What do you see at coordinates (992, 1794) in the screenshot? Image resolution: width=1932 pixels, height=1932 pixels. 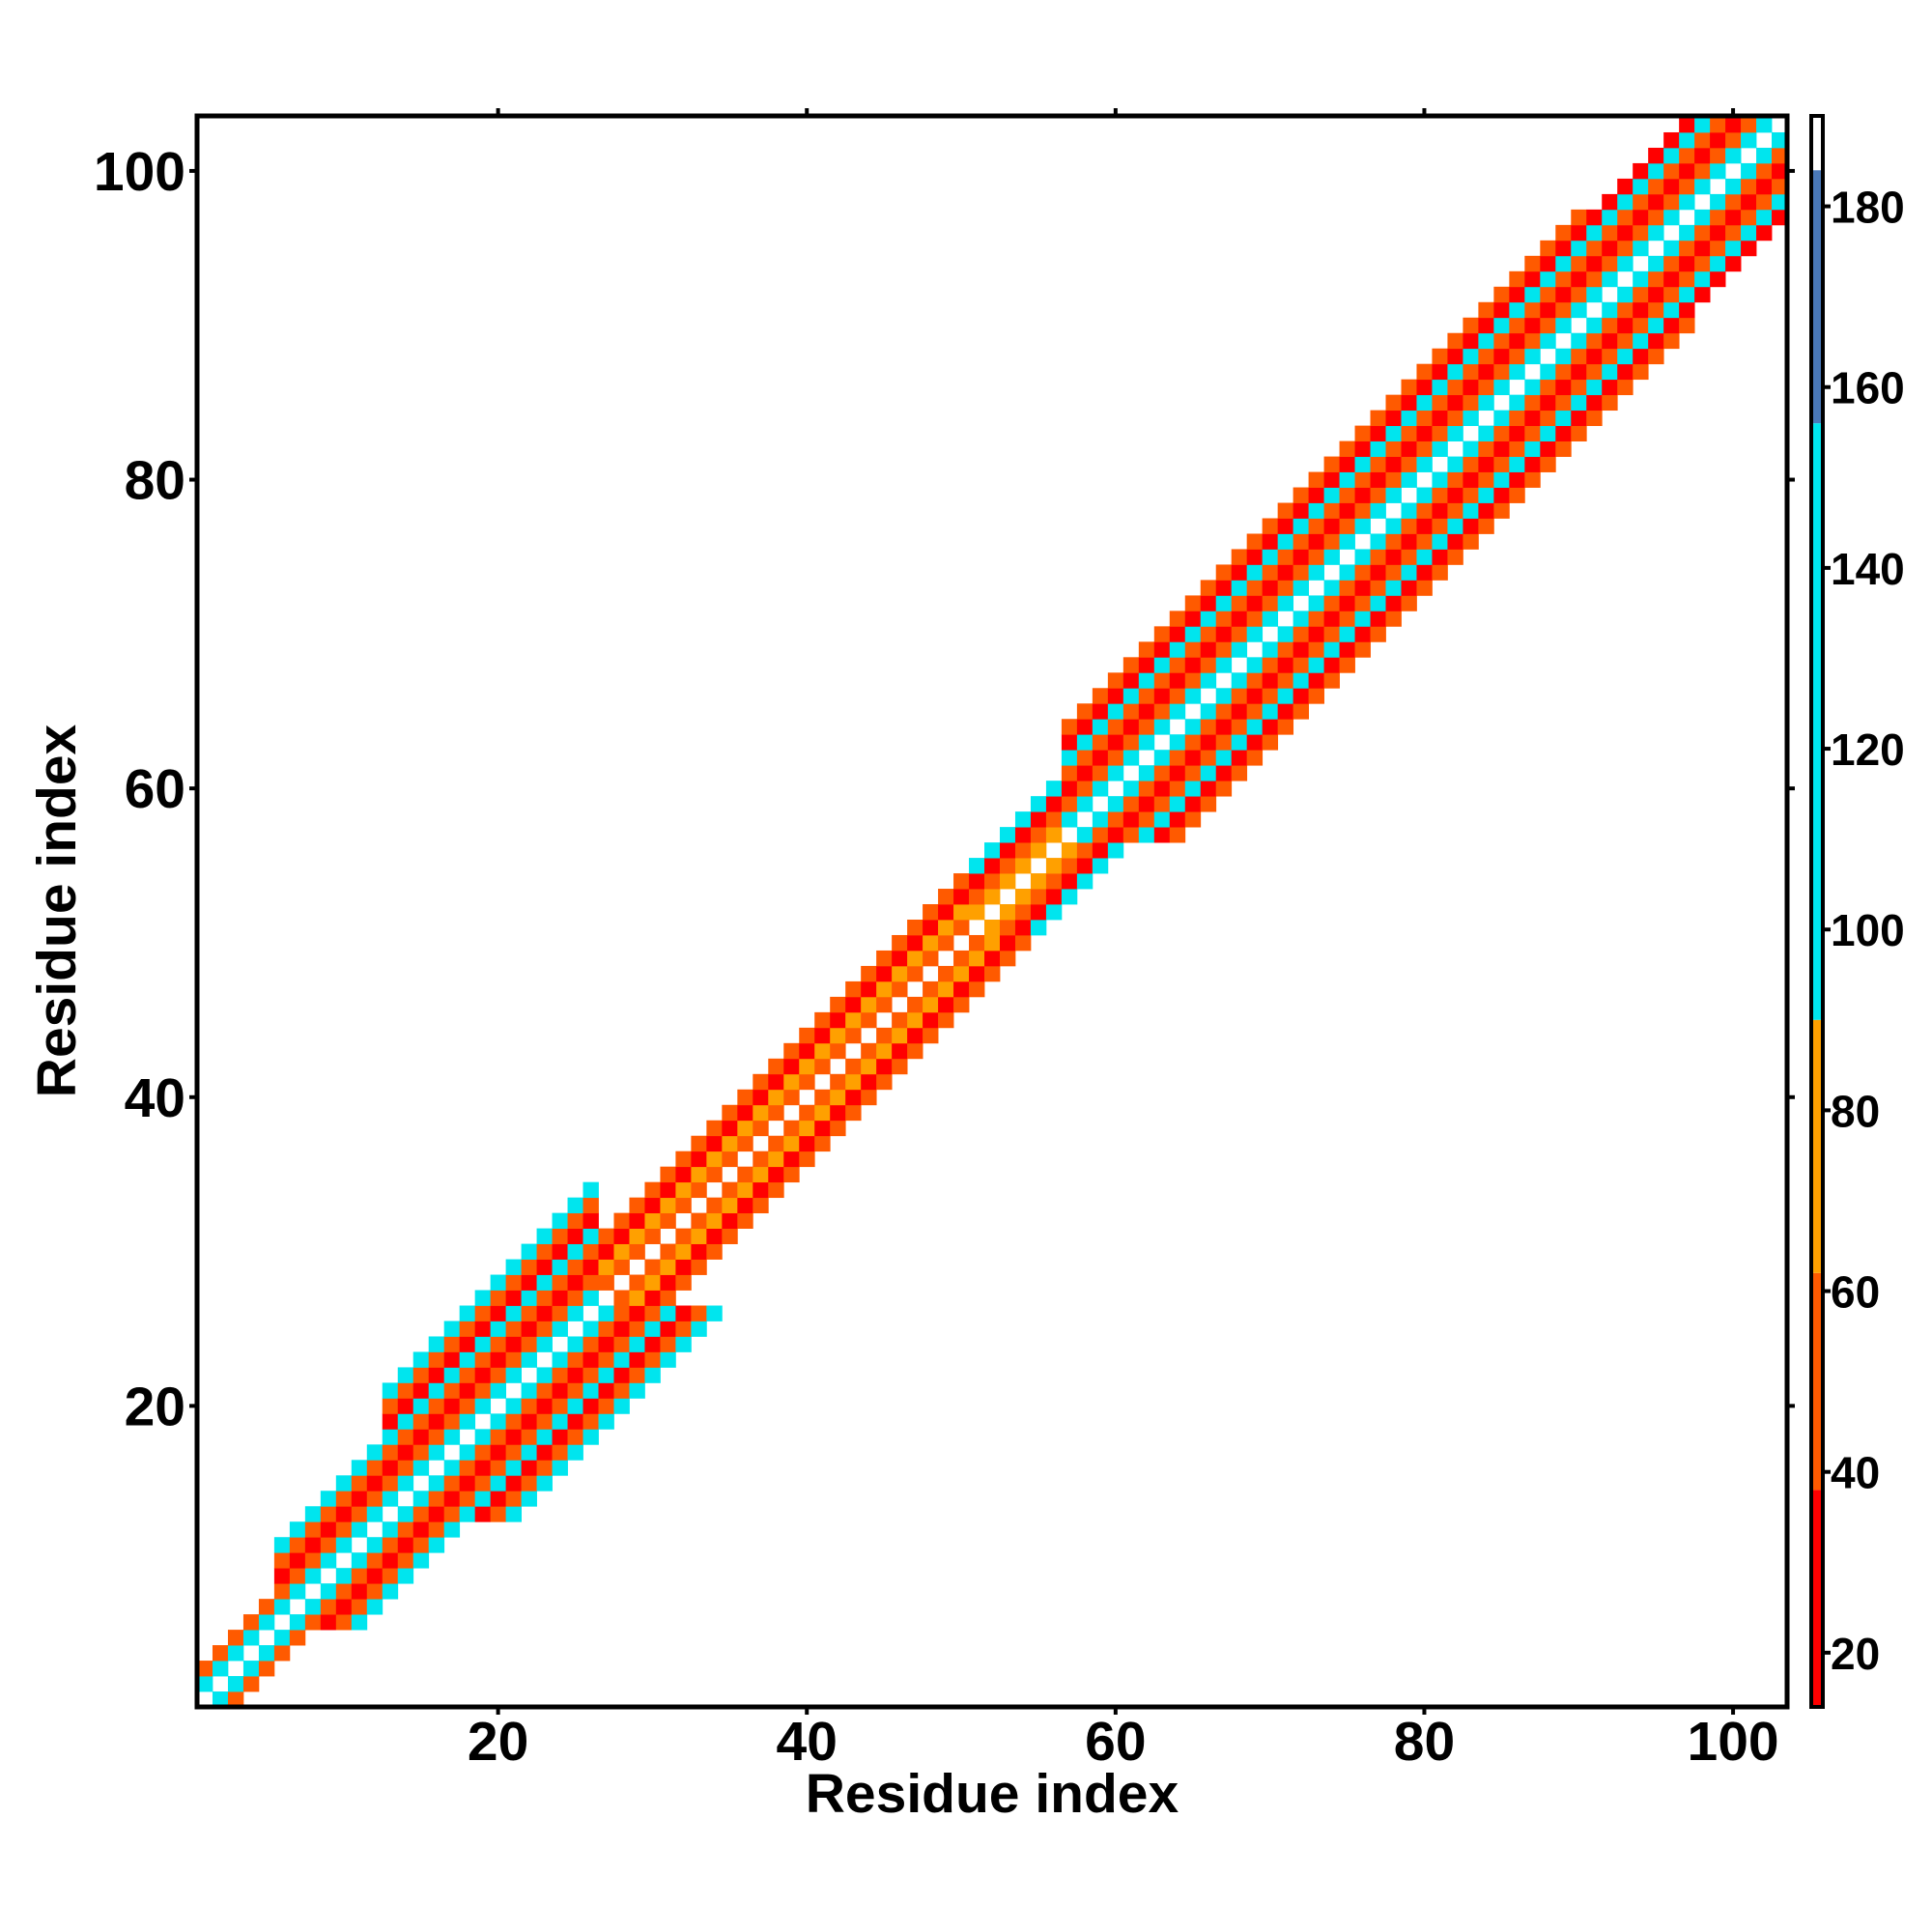 I see `x-axis-title: Residue index` at bounding box center [992, 1794].